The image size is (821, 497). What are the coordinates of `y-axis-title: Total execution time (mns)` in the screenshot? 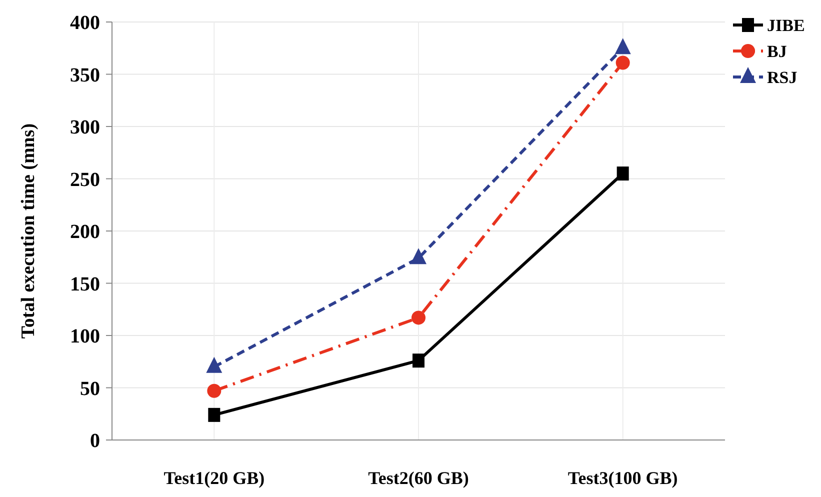 It's located at (28, 231).